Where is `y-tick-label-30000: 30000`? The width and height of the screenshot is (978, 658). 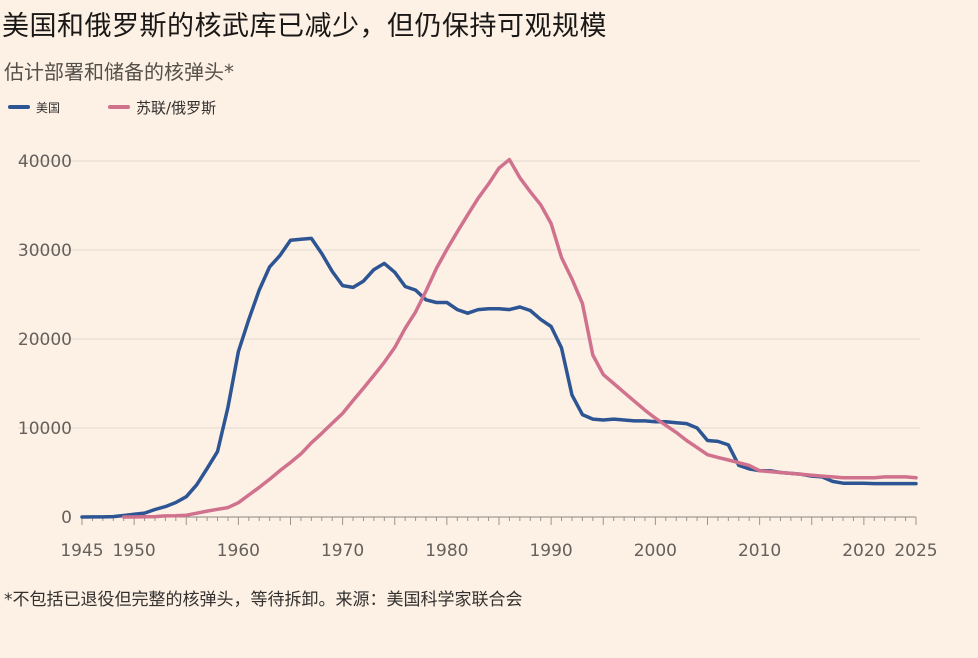
y-tick-label-30000: 30000 is located at coordinates (45, 251).